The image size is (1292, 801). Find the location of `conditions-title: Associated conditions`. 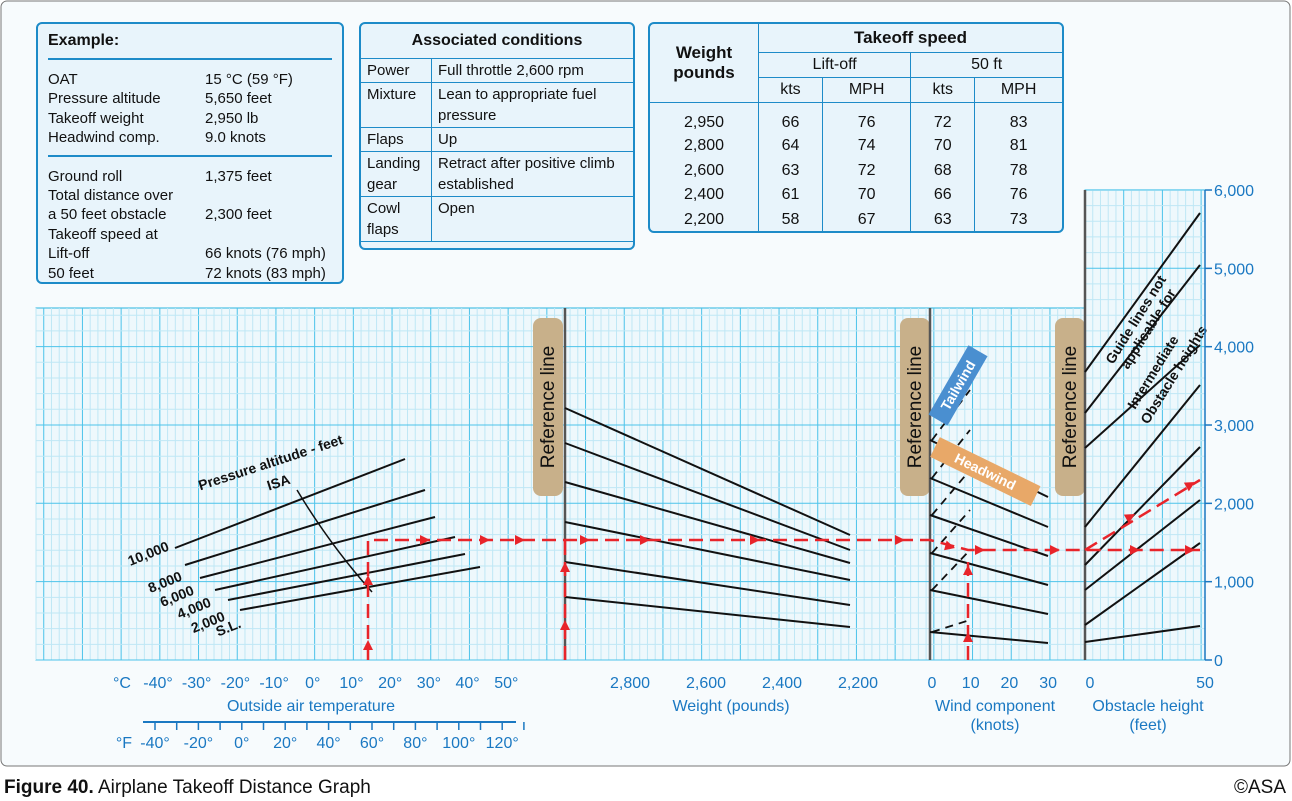

conditions-title: Associated conditions is located at coordinates (497, 41).